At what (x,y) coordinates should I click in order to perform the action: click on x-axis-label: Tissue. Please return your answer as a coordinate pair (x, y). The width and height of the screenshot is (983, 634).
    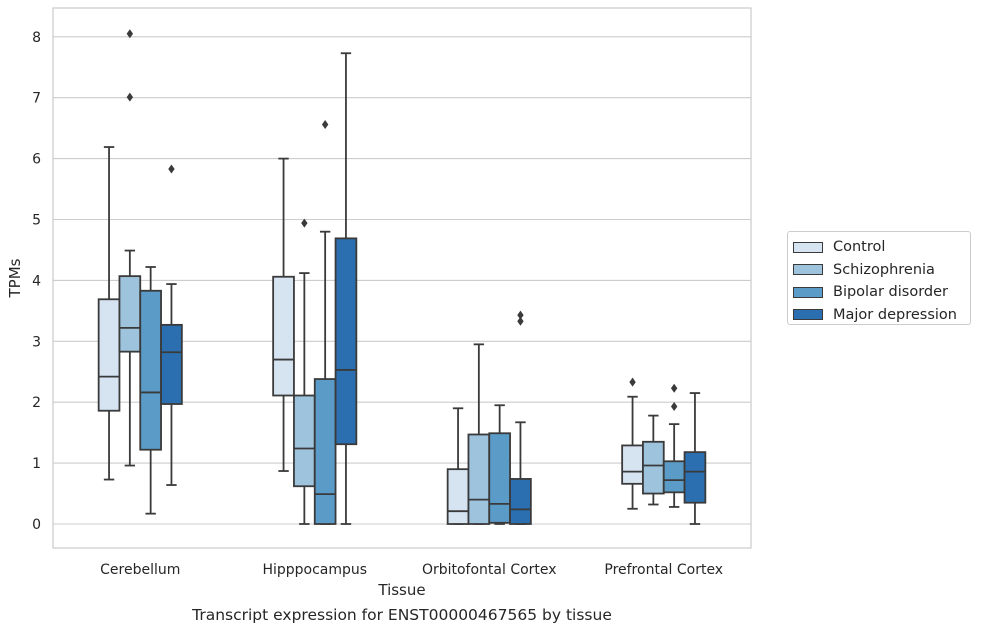
    Looking at the image, I should click on (401, 590).